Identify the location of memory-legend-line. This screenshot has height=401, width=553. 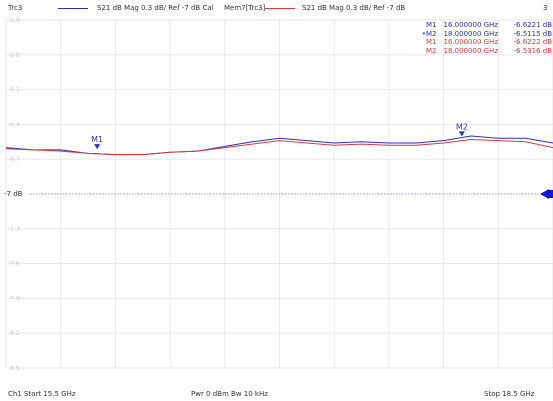
(280, 8).